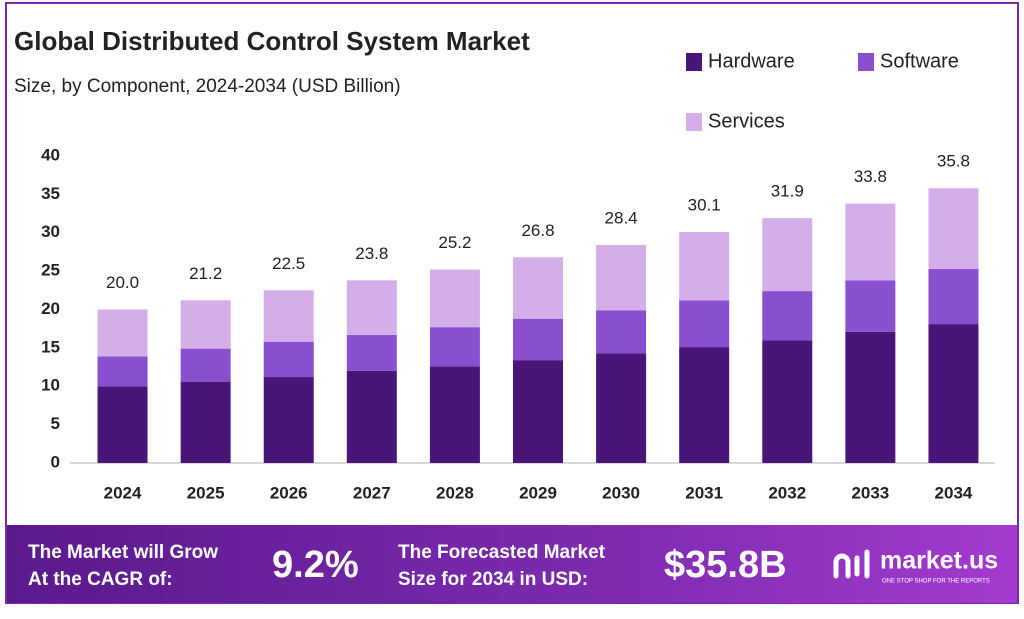 This screenshot has height=619, width=1024. I want to click on total-label: 23.8, so click(371, 253).